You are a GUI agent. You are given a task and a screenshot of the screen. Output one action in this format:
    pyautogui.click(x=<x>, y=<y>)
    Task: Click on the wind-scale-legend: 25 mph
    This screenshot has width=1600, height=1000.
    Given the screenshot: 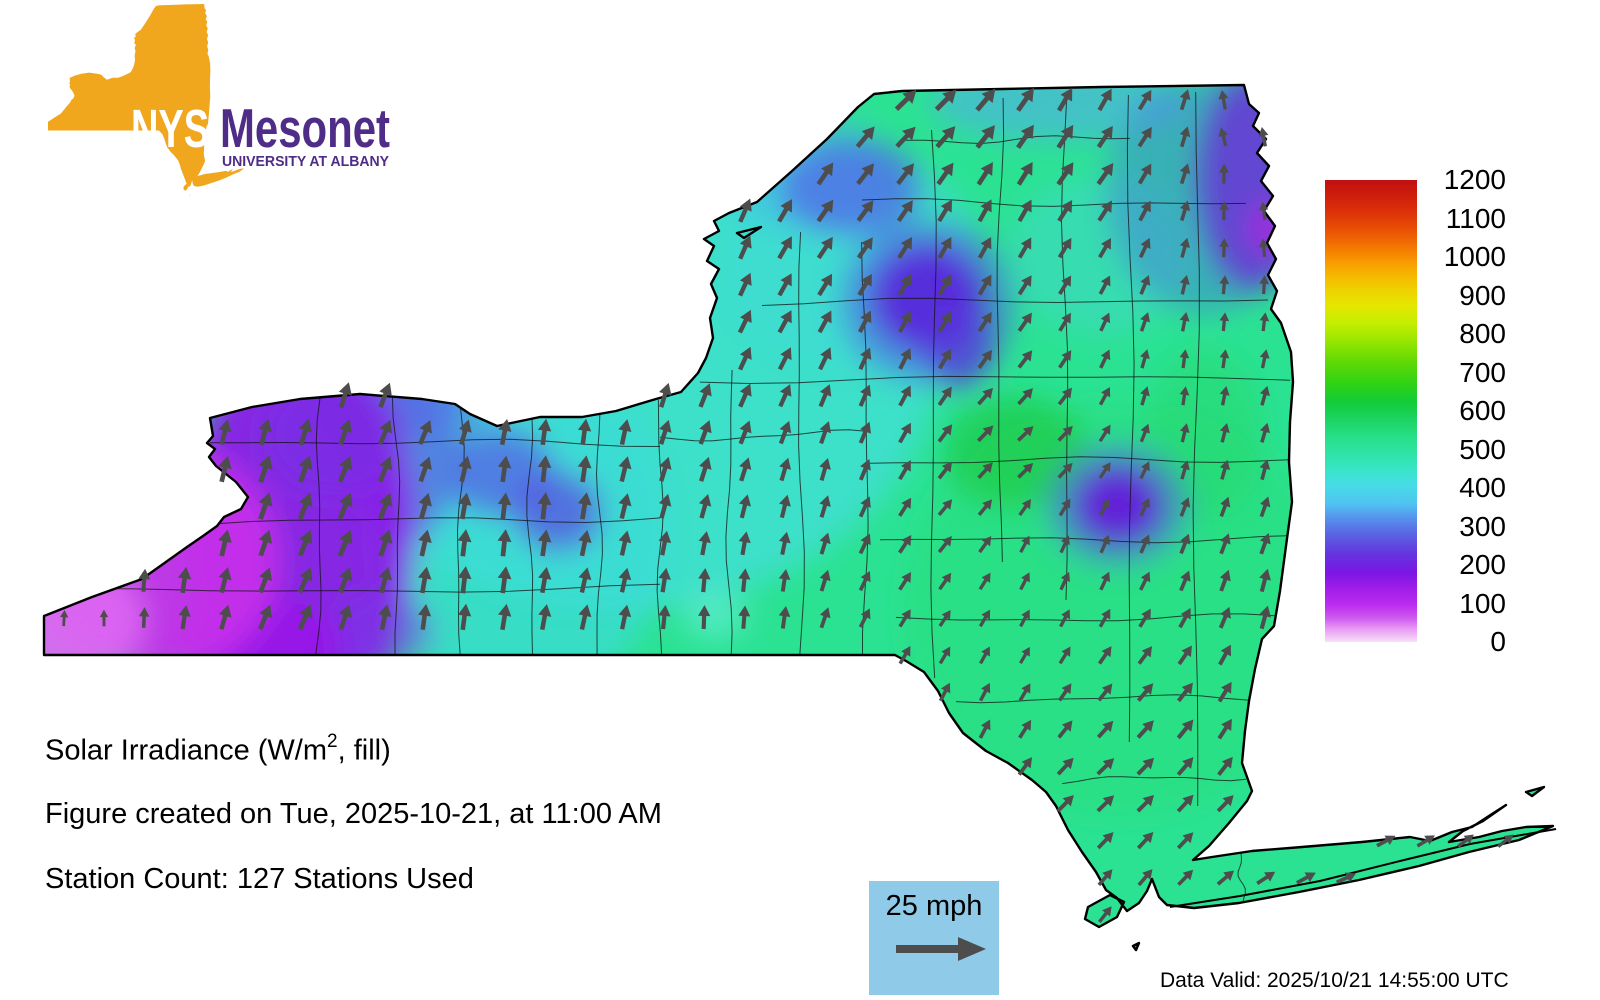 What is the action you would take?
    pyautogui.click(x=934, y=938)
    